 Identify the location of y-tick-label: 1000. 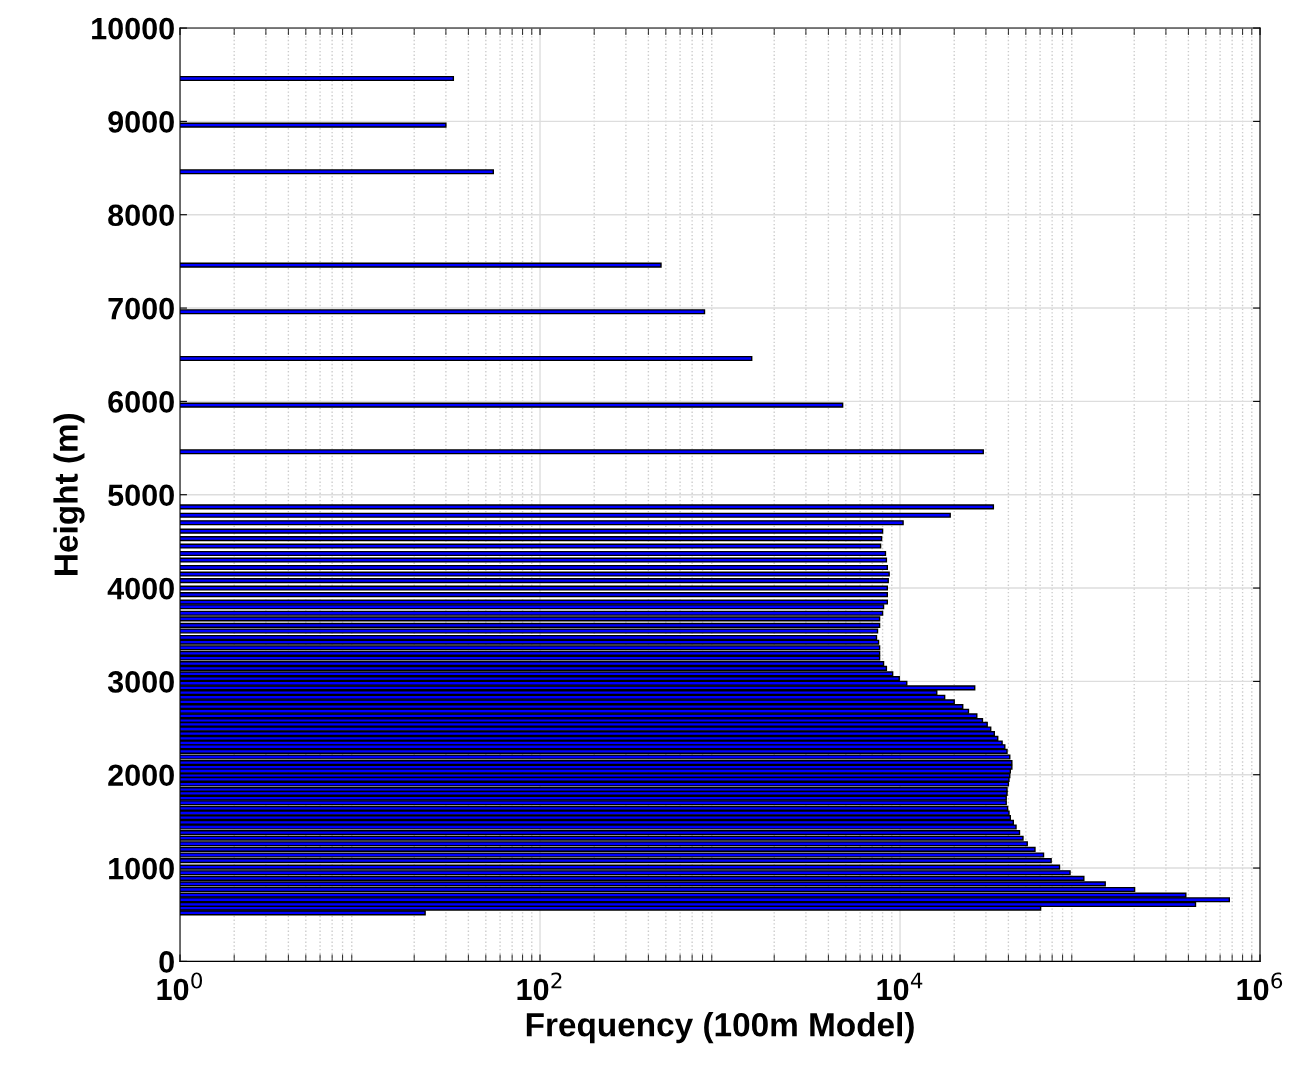
(141, 868).